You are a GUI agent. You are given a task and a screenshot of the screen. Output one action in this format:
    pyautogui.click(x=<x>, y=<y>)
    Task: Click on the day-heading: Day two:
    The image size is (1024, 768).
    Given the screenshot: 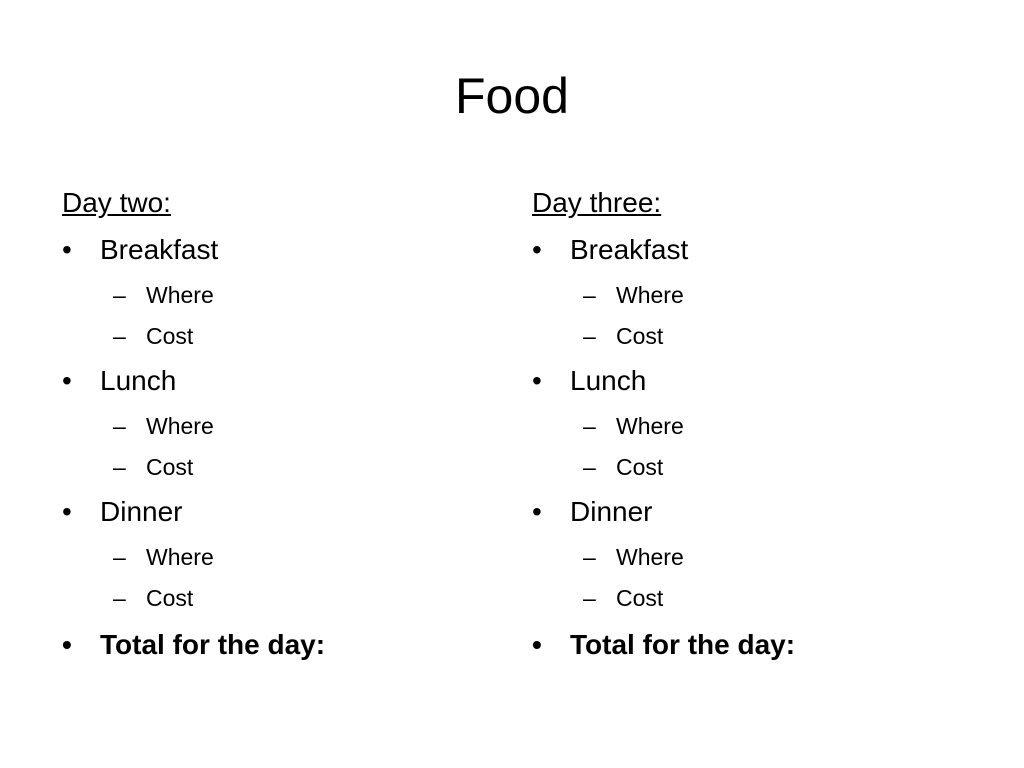 What is the action you would take?
    pyautogui.click(x=116, y=202)
    